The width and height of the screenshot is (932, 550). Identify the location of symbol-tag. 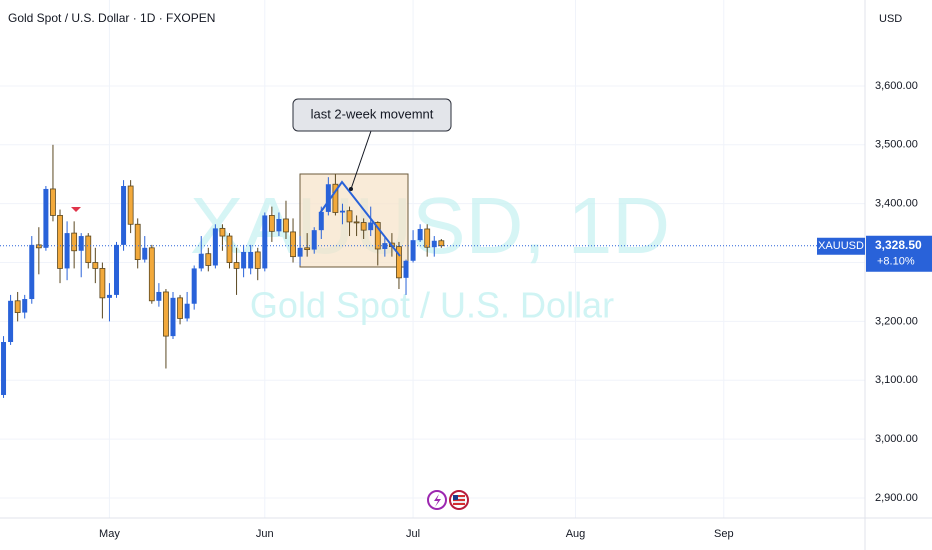
(841, 246).